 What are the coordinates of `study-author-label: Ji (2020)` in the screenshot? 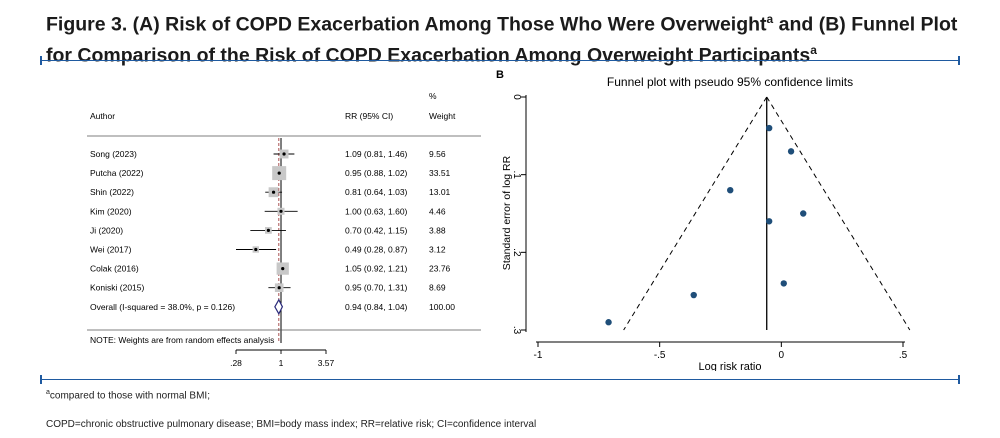 It's located at (106, 230).